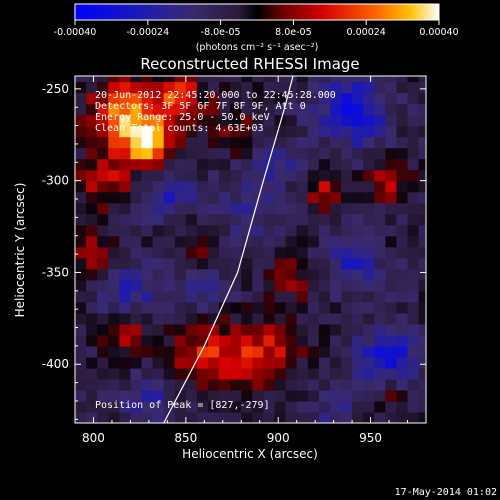 The height and width of the screenshot is (500, 500). I want to click on y-tick-label: -350, so click(55, 272).